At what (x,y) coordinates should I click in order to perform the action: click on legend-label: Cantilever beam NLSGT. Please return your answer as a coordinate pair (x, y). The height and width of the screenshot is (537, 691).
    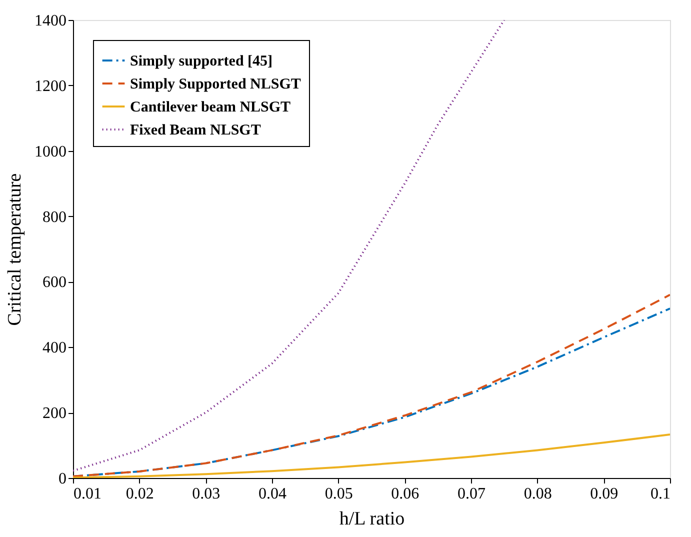
    Looking at the image, I should click on (210, 108).